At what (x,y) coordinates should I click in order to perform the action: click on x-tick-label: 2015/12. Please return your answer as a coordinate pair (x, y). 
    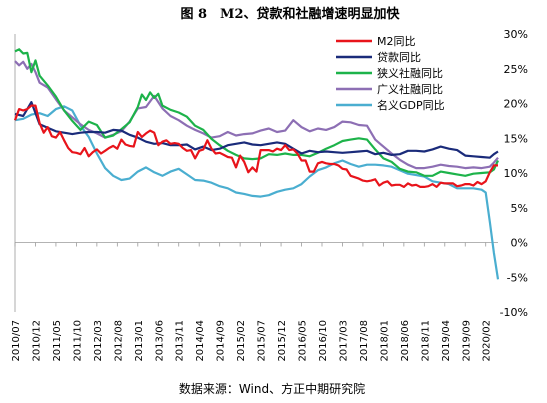
    Looking at the image, I should click on (282, 341).